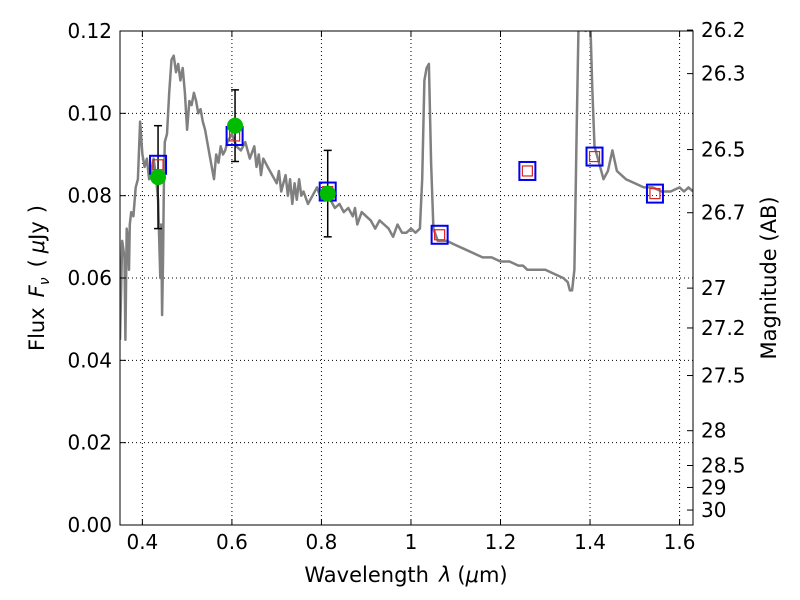 The width and height of the screenshot is (800, 600). Describe the element at coordinates (713, 510) in the screenshot. I see `y-right-tick-label: 30` at that location.